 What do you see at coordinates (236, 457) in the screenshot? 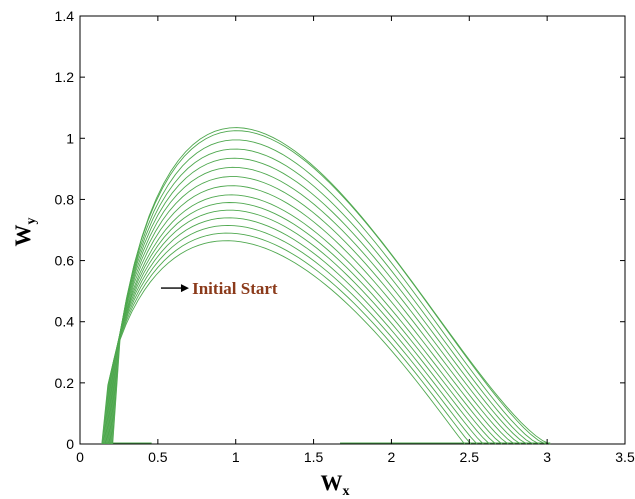
I see `x-tick-label: 1` at bounding box center [236, 457].